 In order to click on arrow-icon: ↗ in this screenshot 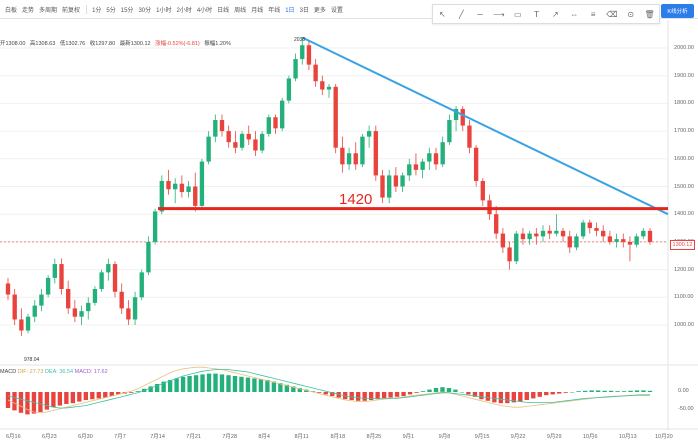, I will do `click(555, 14)`.